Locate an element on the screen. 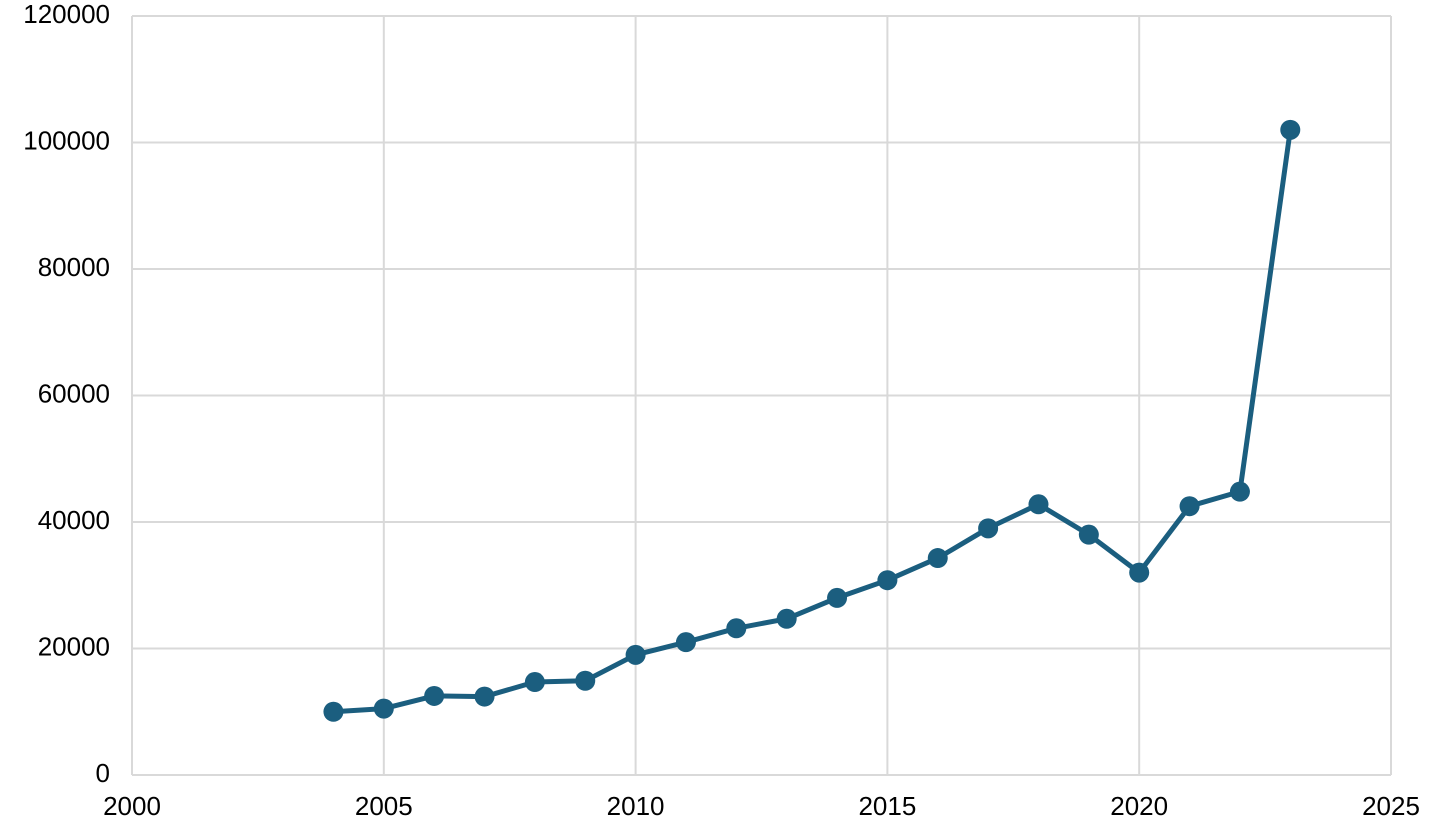 This screenshot has width=1429, height=833. data-point-2020 is located at coordinates (1139, 572).